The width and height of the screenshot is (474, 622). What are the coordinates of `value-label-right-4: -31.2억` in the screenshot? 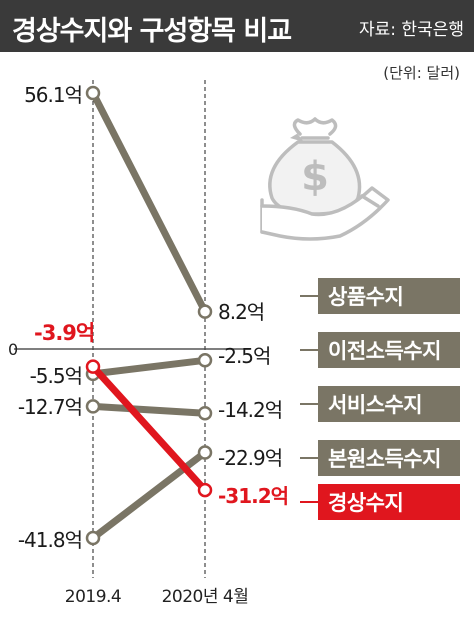 It's located at (253, 496).